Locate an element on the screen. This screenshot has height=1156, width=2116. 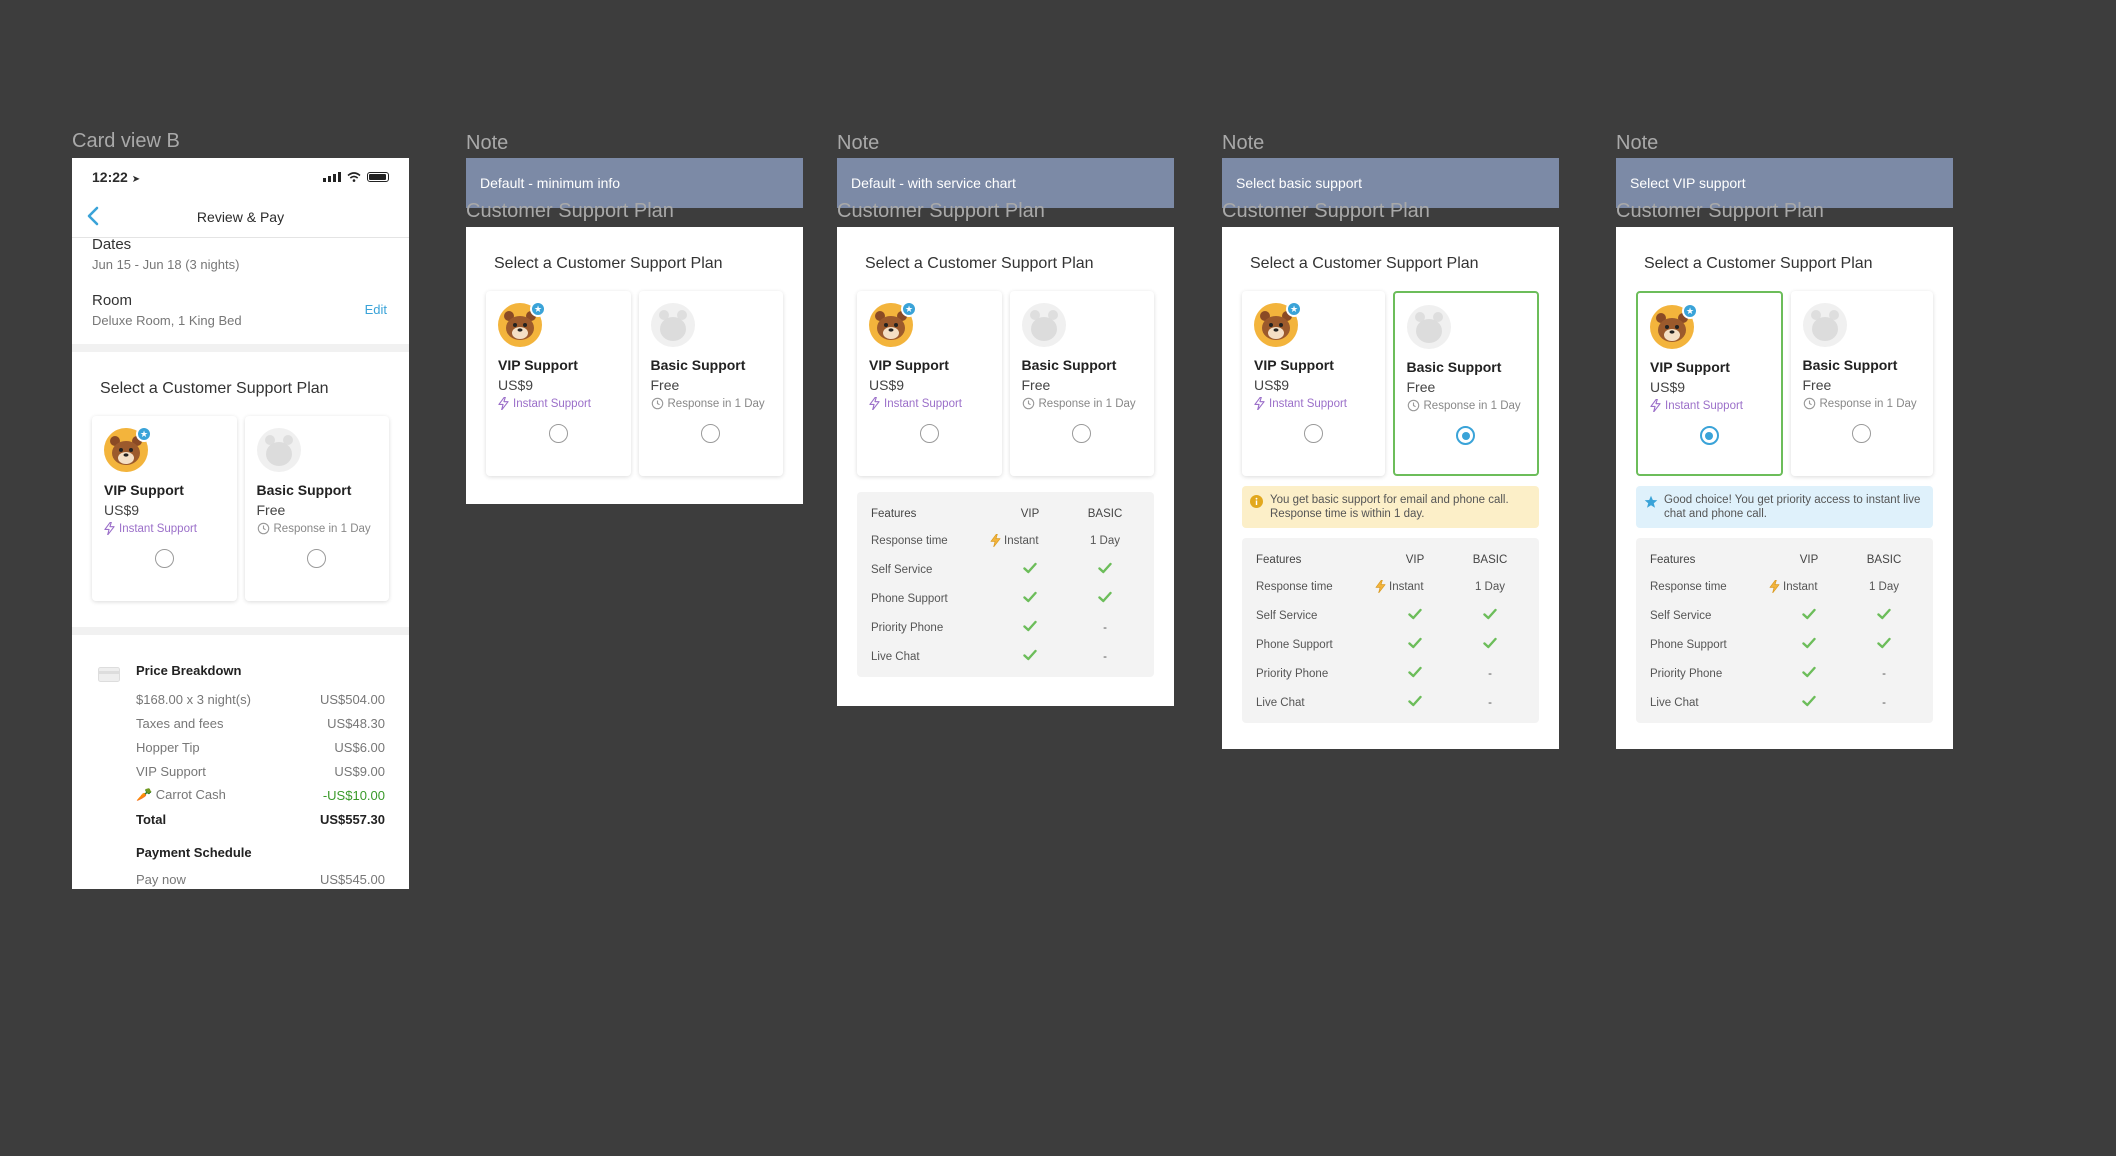
note-bar: Default - with service chart is located at coordinates (1005, 183).